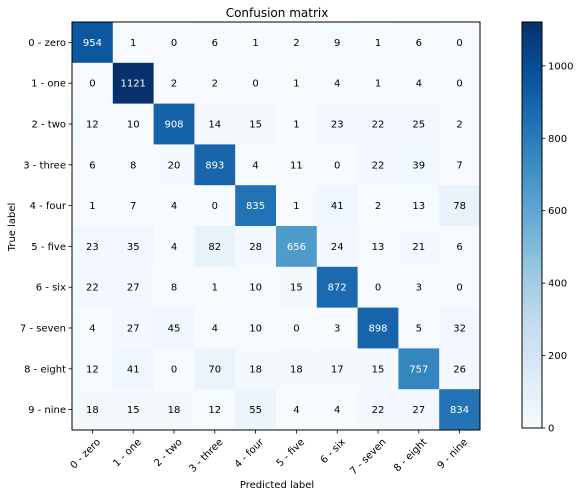 This screenshot has width=582, height=496. I want to click on x-tick-label: 5 - five, so click(291, 453).